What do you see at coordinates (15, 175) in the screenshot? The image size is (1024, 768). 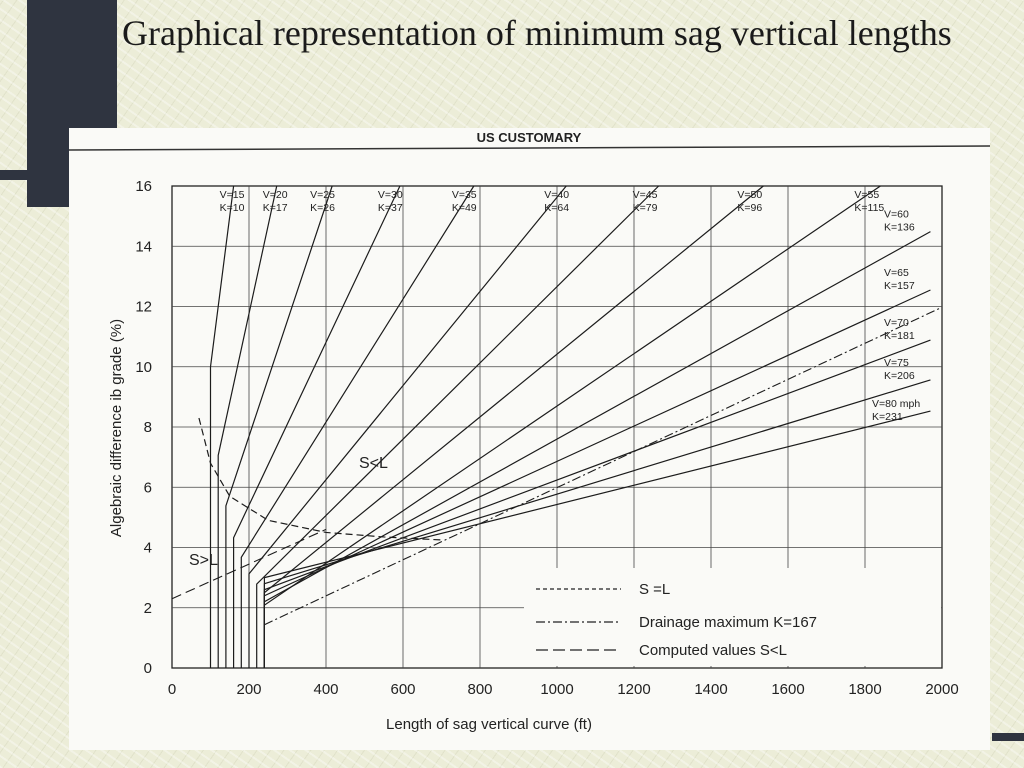 I see `title-rule-left` at bounding box center [15, 175].